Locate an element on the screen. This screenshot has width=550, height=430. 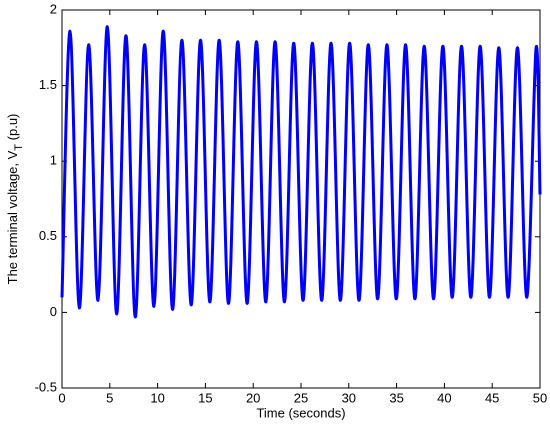
y-tick-label: 2 is located at coordinates (53, 8).